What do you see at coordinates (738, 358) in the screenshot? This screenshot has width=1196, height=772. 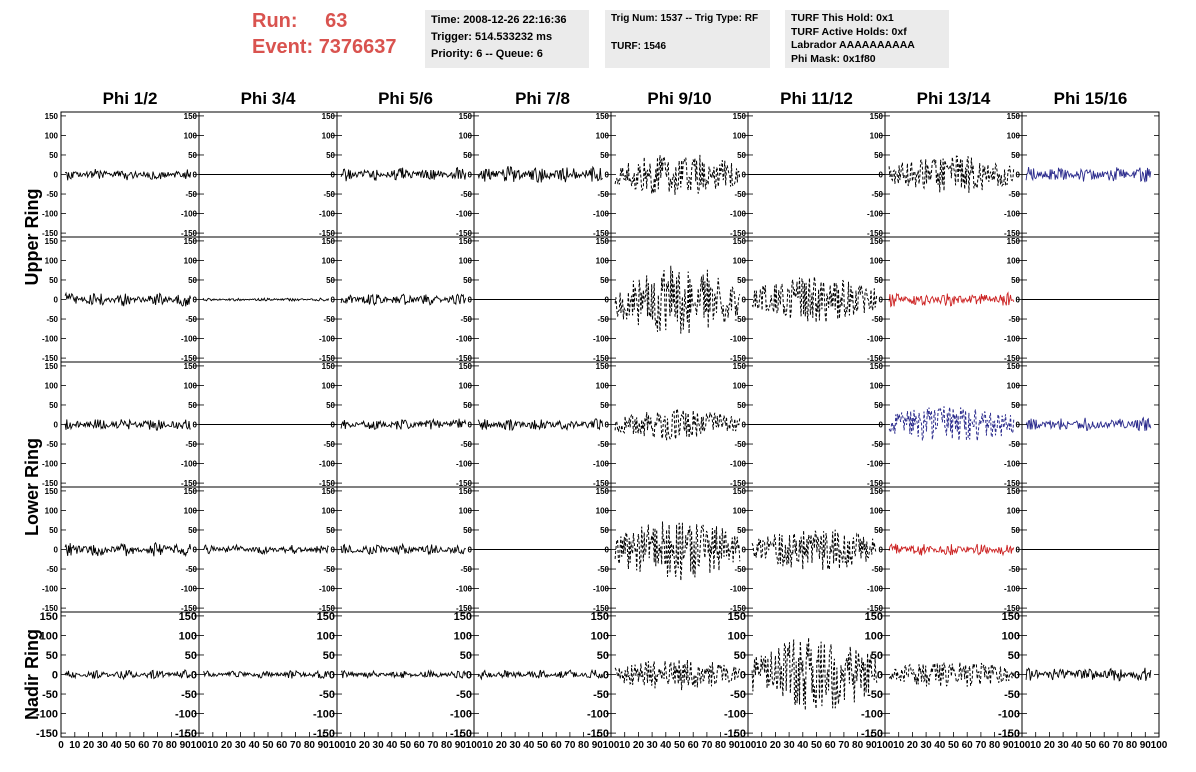 I see `ytick-label-r2-c6-6: -150` at bounding box center [738, 358].